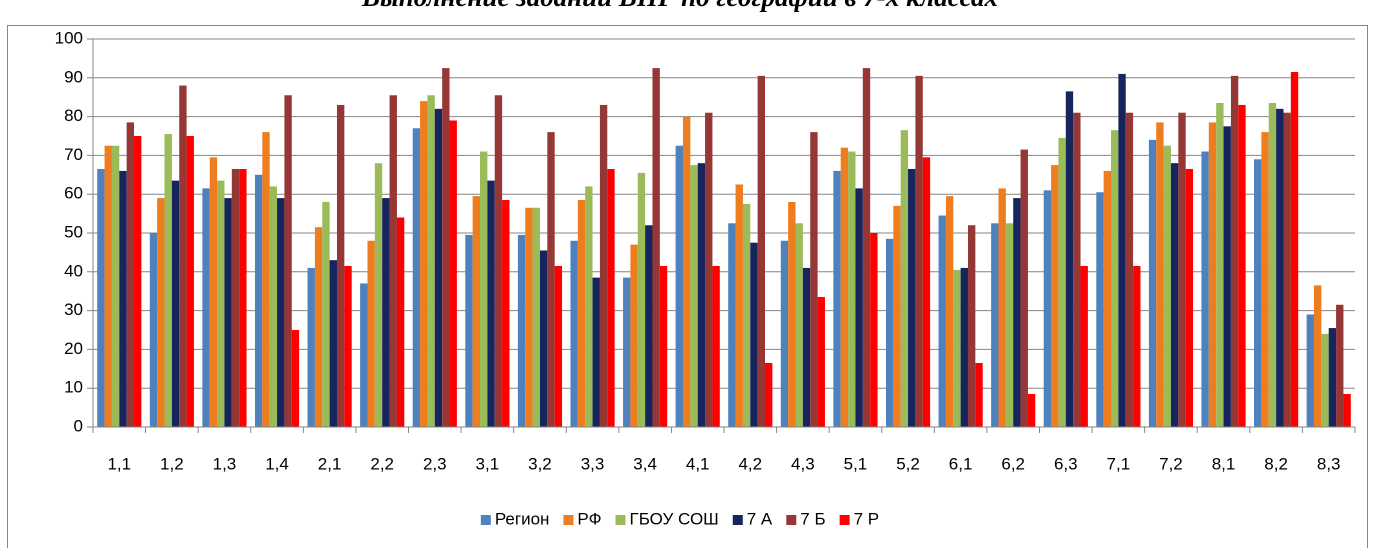  What do you see at coordinates (73, 193) in the screenshot?
I see `y-tick-label: 60` at bounding box center [73, 193].